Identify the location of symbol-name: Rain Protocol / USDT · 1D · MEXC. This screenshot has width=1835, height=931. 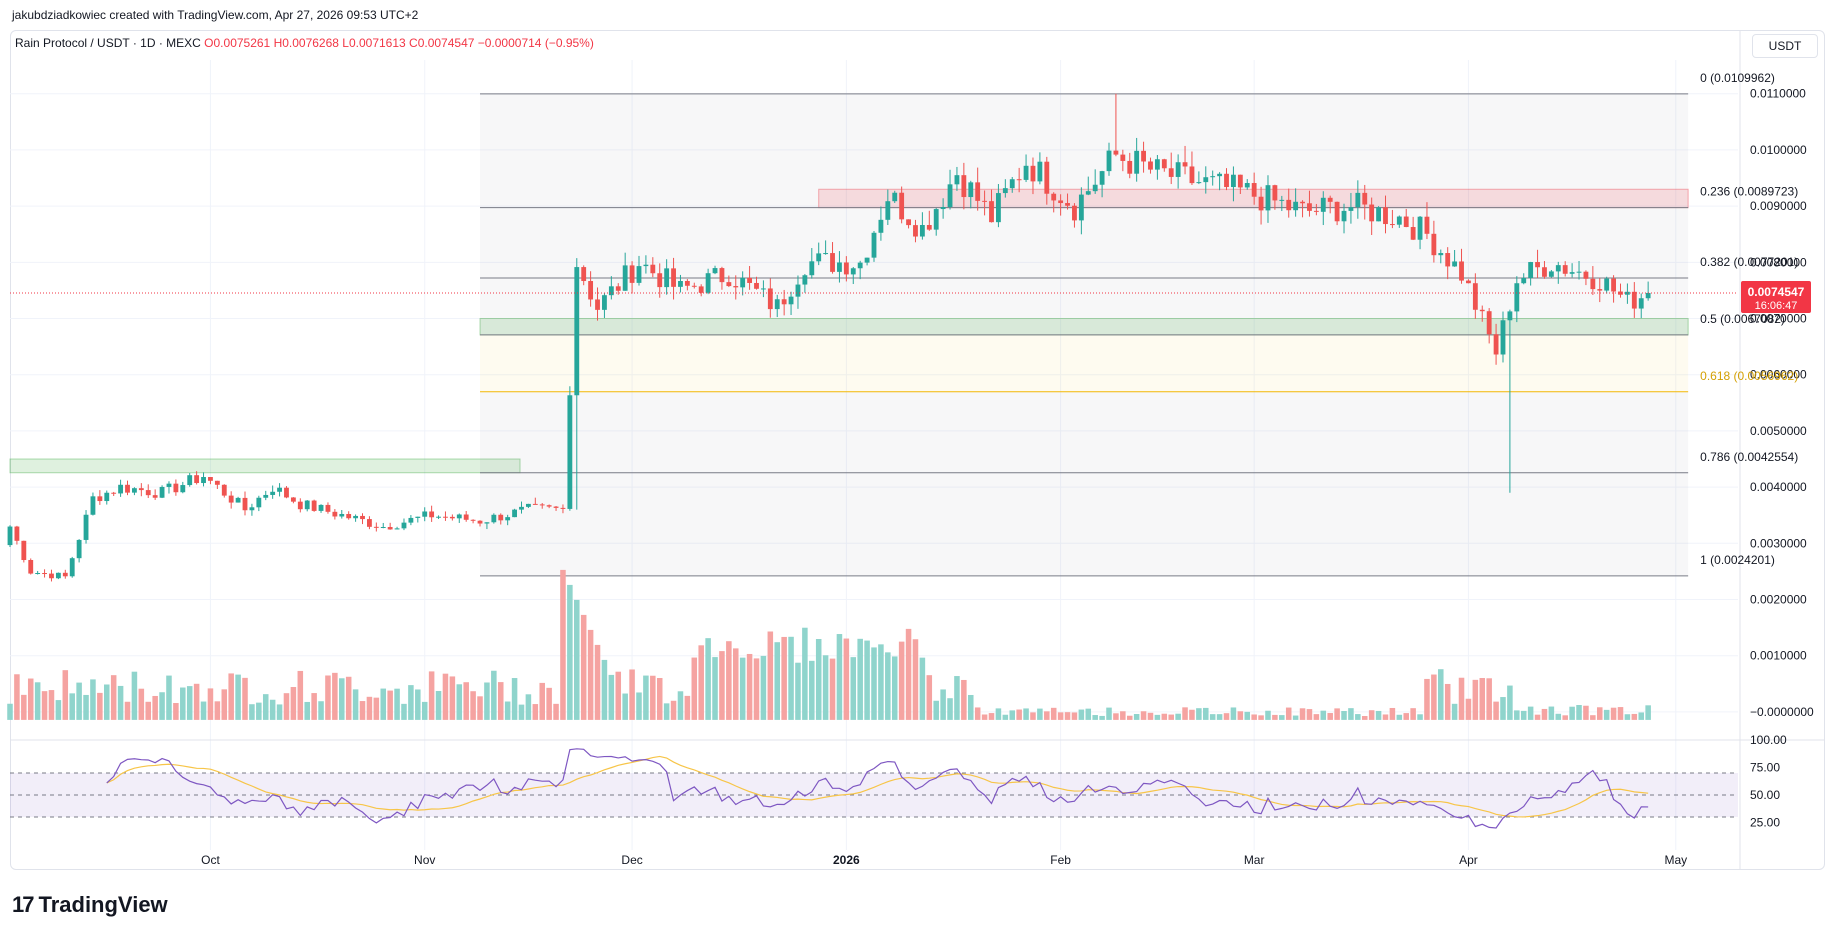
(108, 43).